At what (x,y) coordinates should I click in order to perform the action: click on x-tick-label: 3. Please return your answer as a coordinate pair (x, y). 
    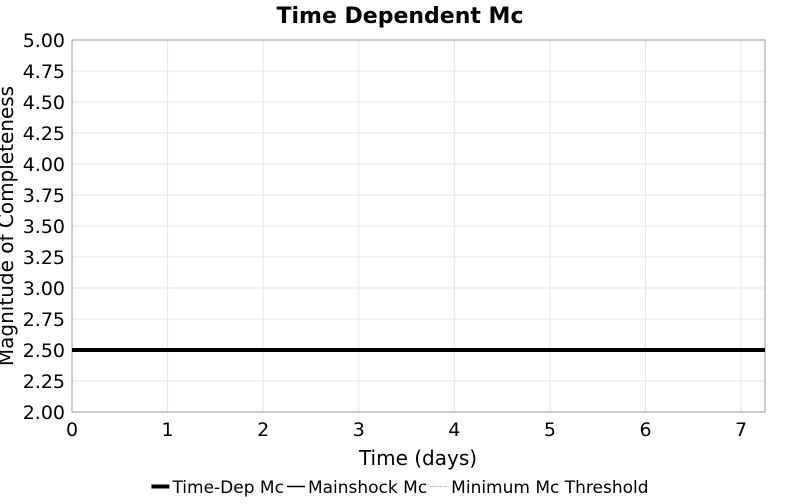
    Looking at the image, I should click on (359, 430).